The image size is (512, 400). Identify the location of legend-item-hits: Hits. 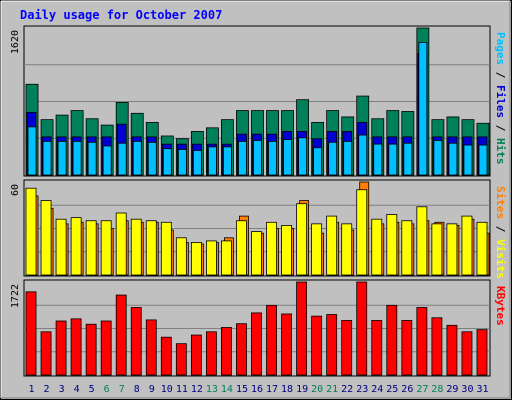
(500, 151).